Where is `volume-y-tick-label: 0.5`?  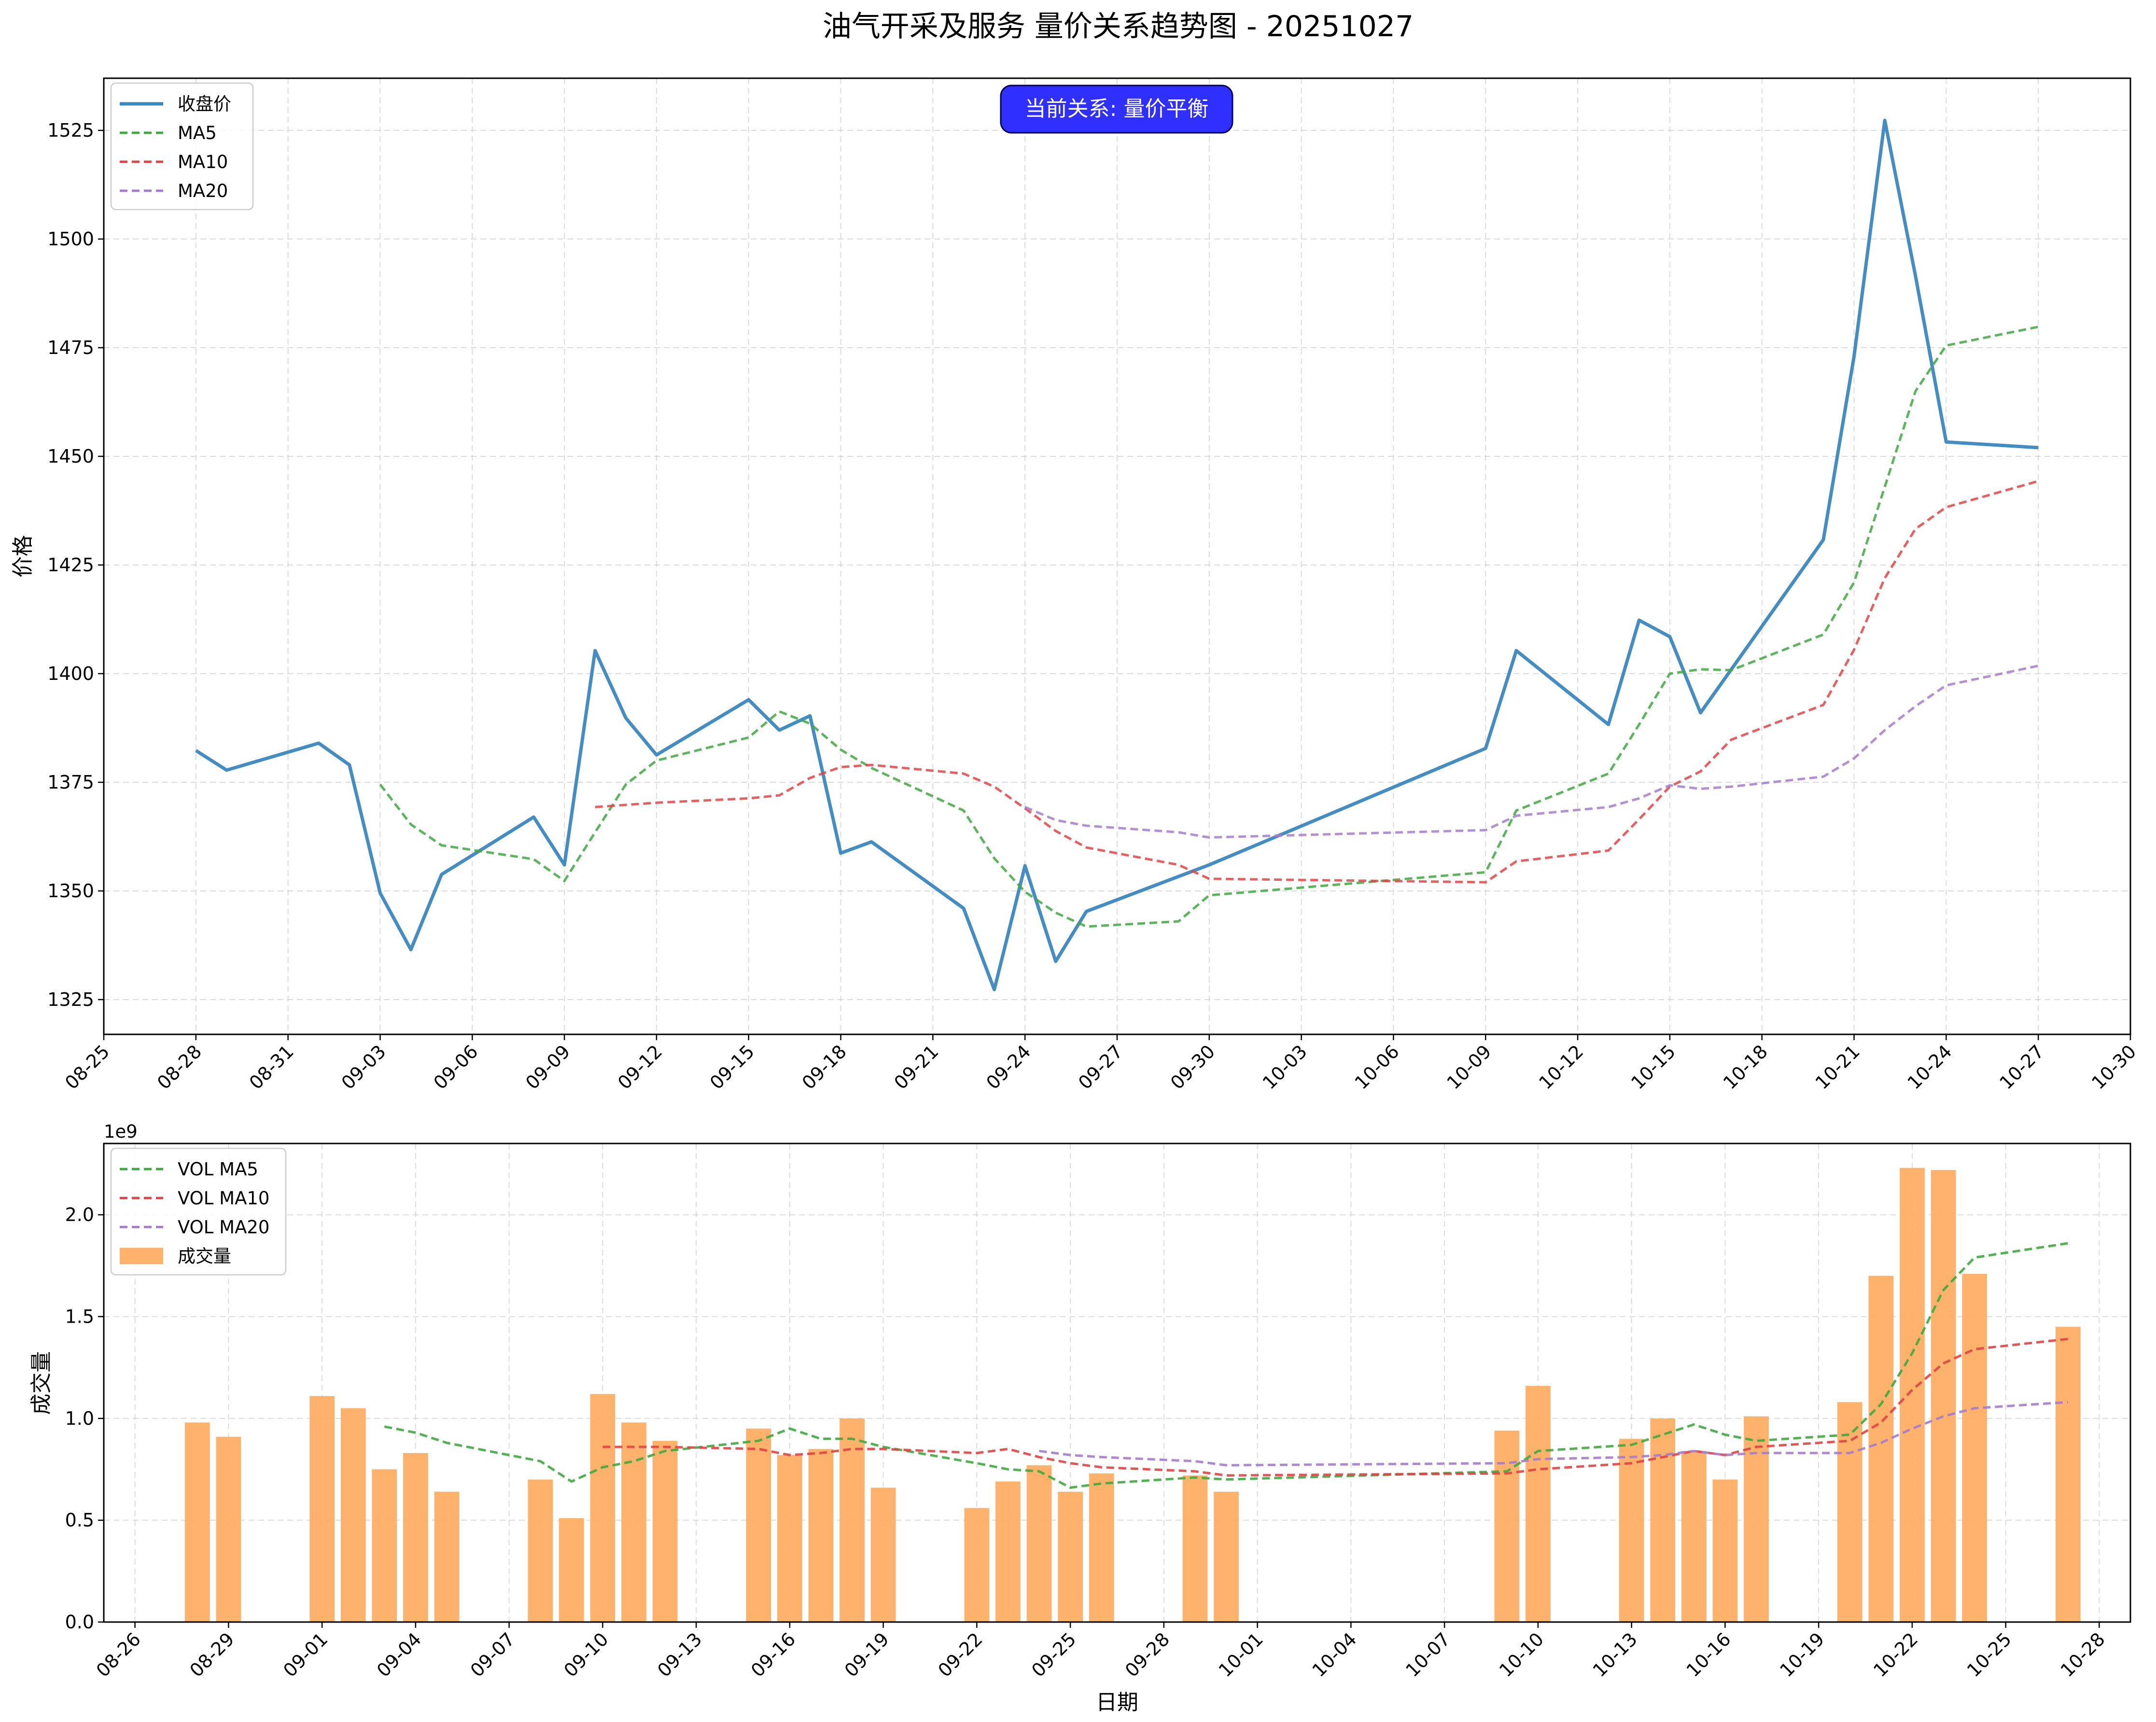
volume-y-tick-label: 0.5 is located at coordinates (80, 1520).